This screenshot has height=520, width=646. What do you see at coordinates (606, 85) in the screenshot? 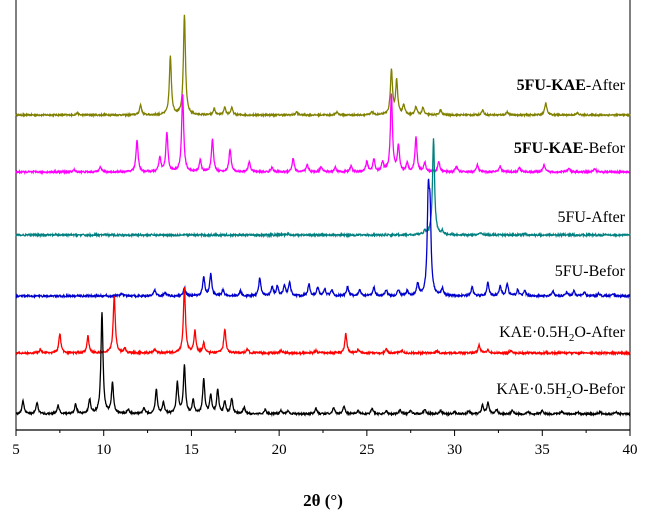
I see `series-label-1-part-3: -After` at bounding box center [606, 85].